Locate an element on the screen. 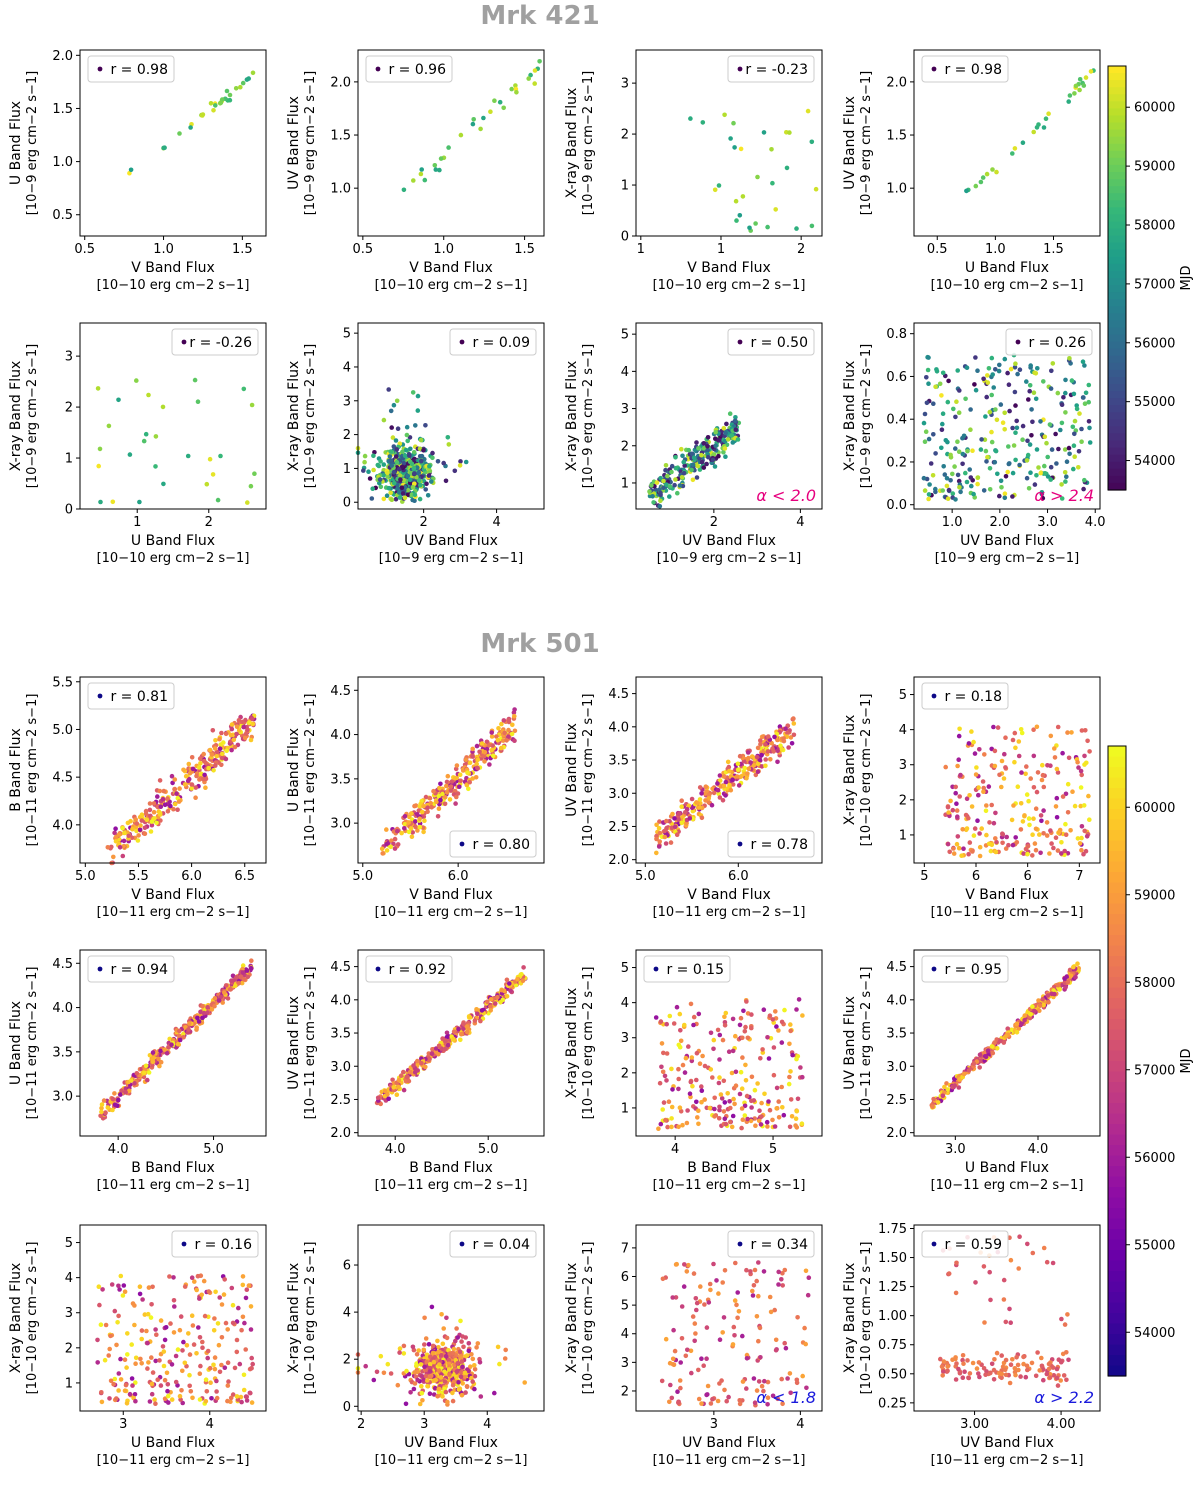 The width and height of the screenshot is (1200, 1489). x-axis-unit: [10−10 erg cm−2 s−1] is located at coordinates (1007, 285).